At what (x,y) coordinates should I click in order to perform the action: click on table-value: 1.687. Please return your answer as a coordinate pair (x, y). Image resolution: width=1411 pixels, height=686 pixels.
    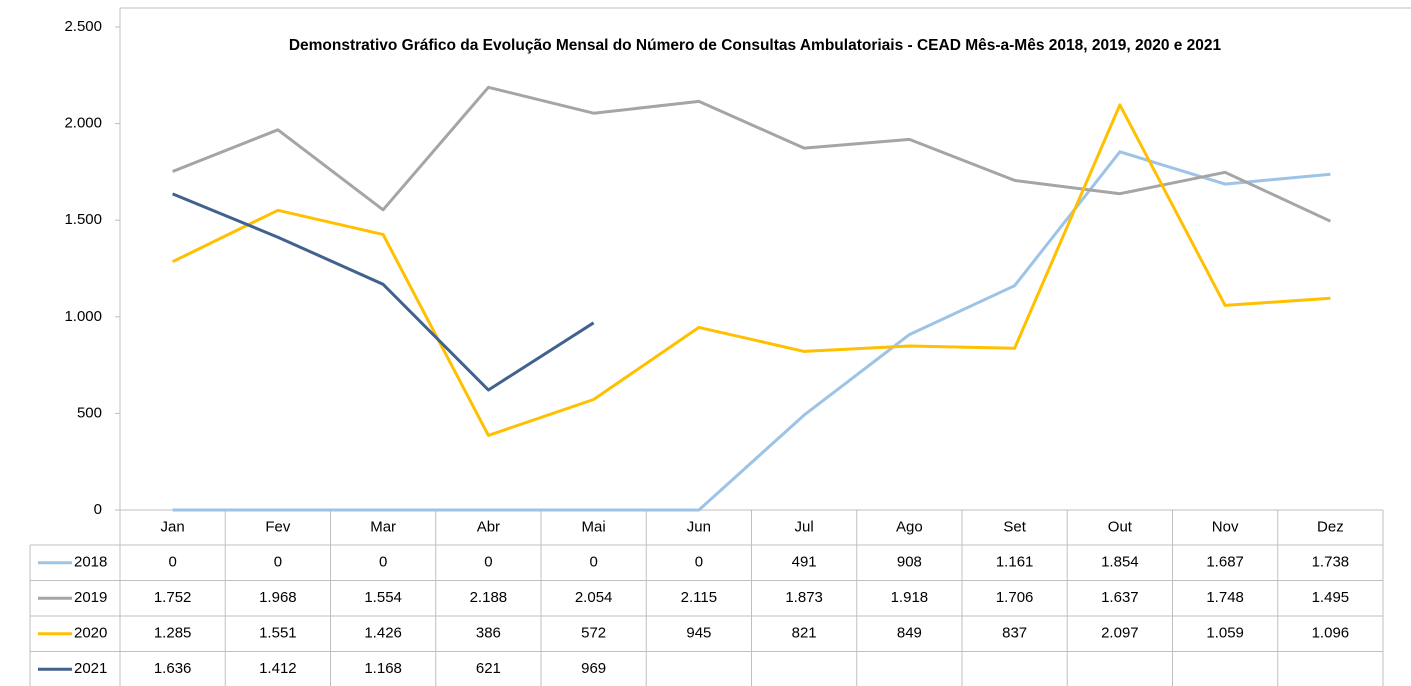
    Looking at the image, I should click on (1225, 562).